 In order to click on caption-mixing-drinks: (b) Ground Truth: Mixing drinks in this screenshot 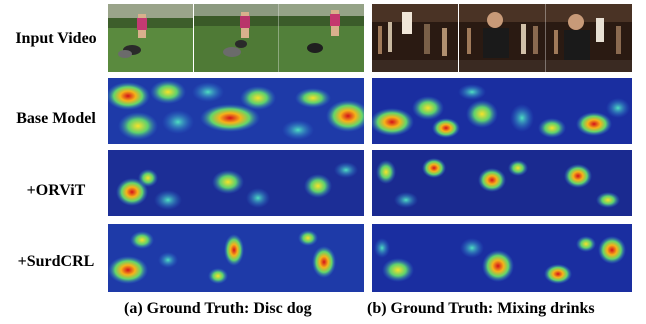, I will do `click(481, 308)`.